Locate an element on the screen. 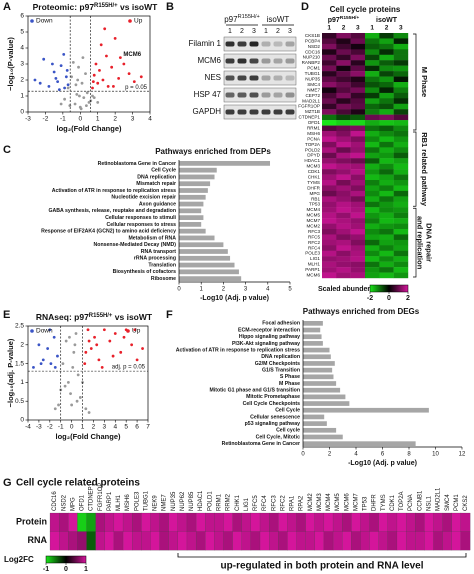  column-label: MPG is located at coordinates (73, 504).